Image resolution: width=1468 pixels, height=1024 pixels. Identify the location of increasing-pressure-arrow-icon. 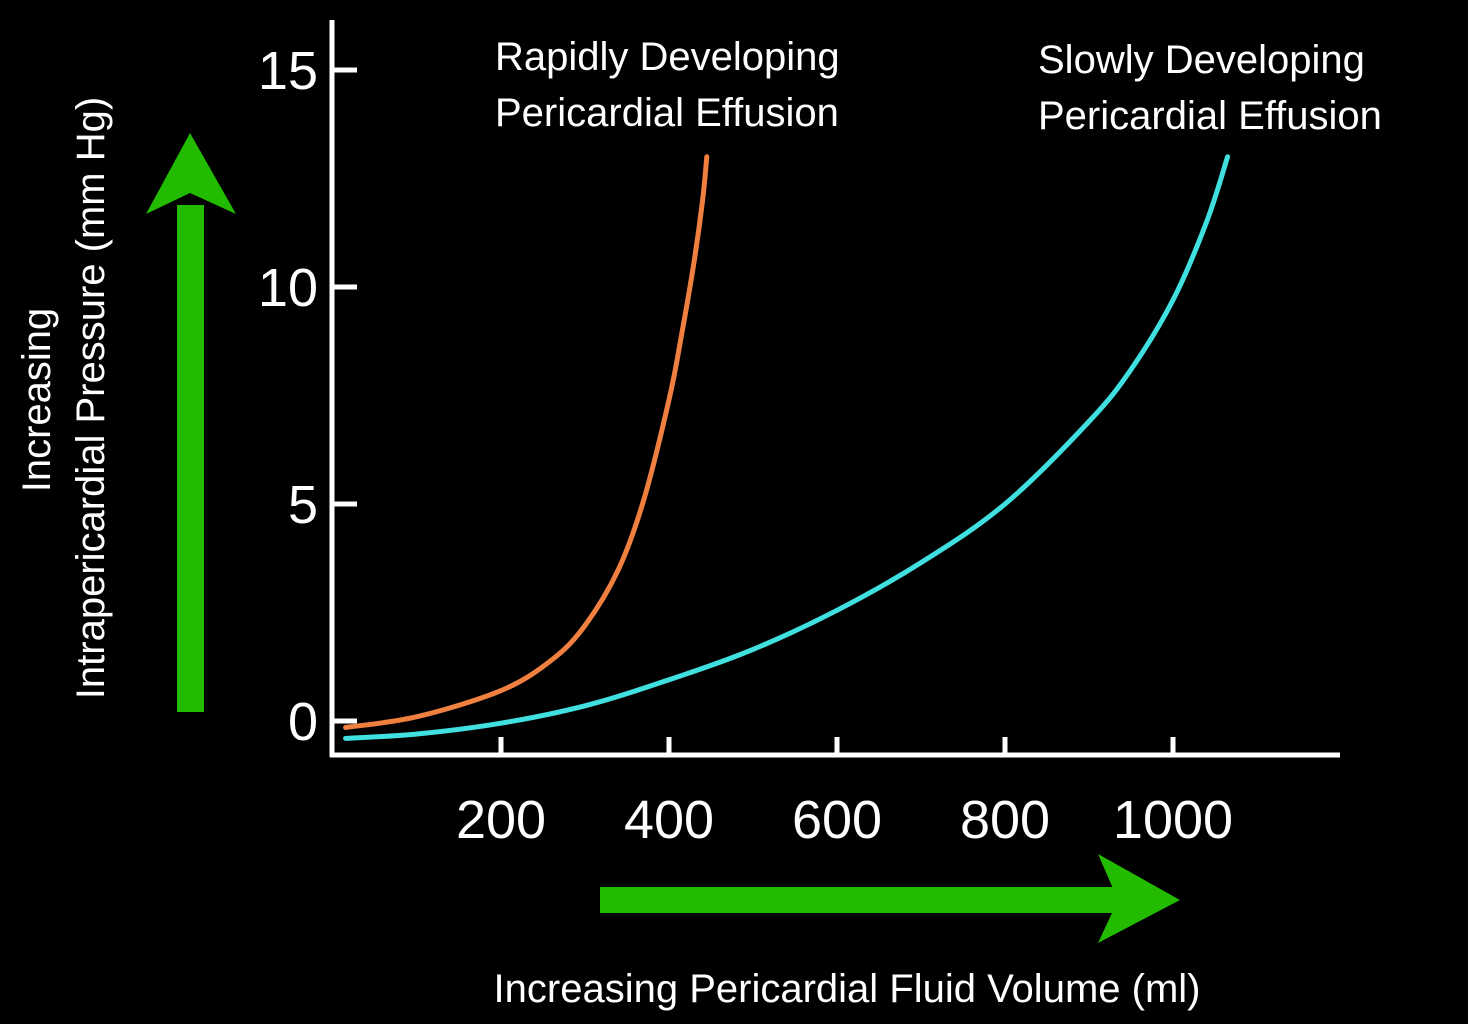
(191, 422).